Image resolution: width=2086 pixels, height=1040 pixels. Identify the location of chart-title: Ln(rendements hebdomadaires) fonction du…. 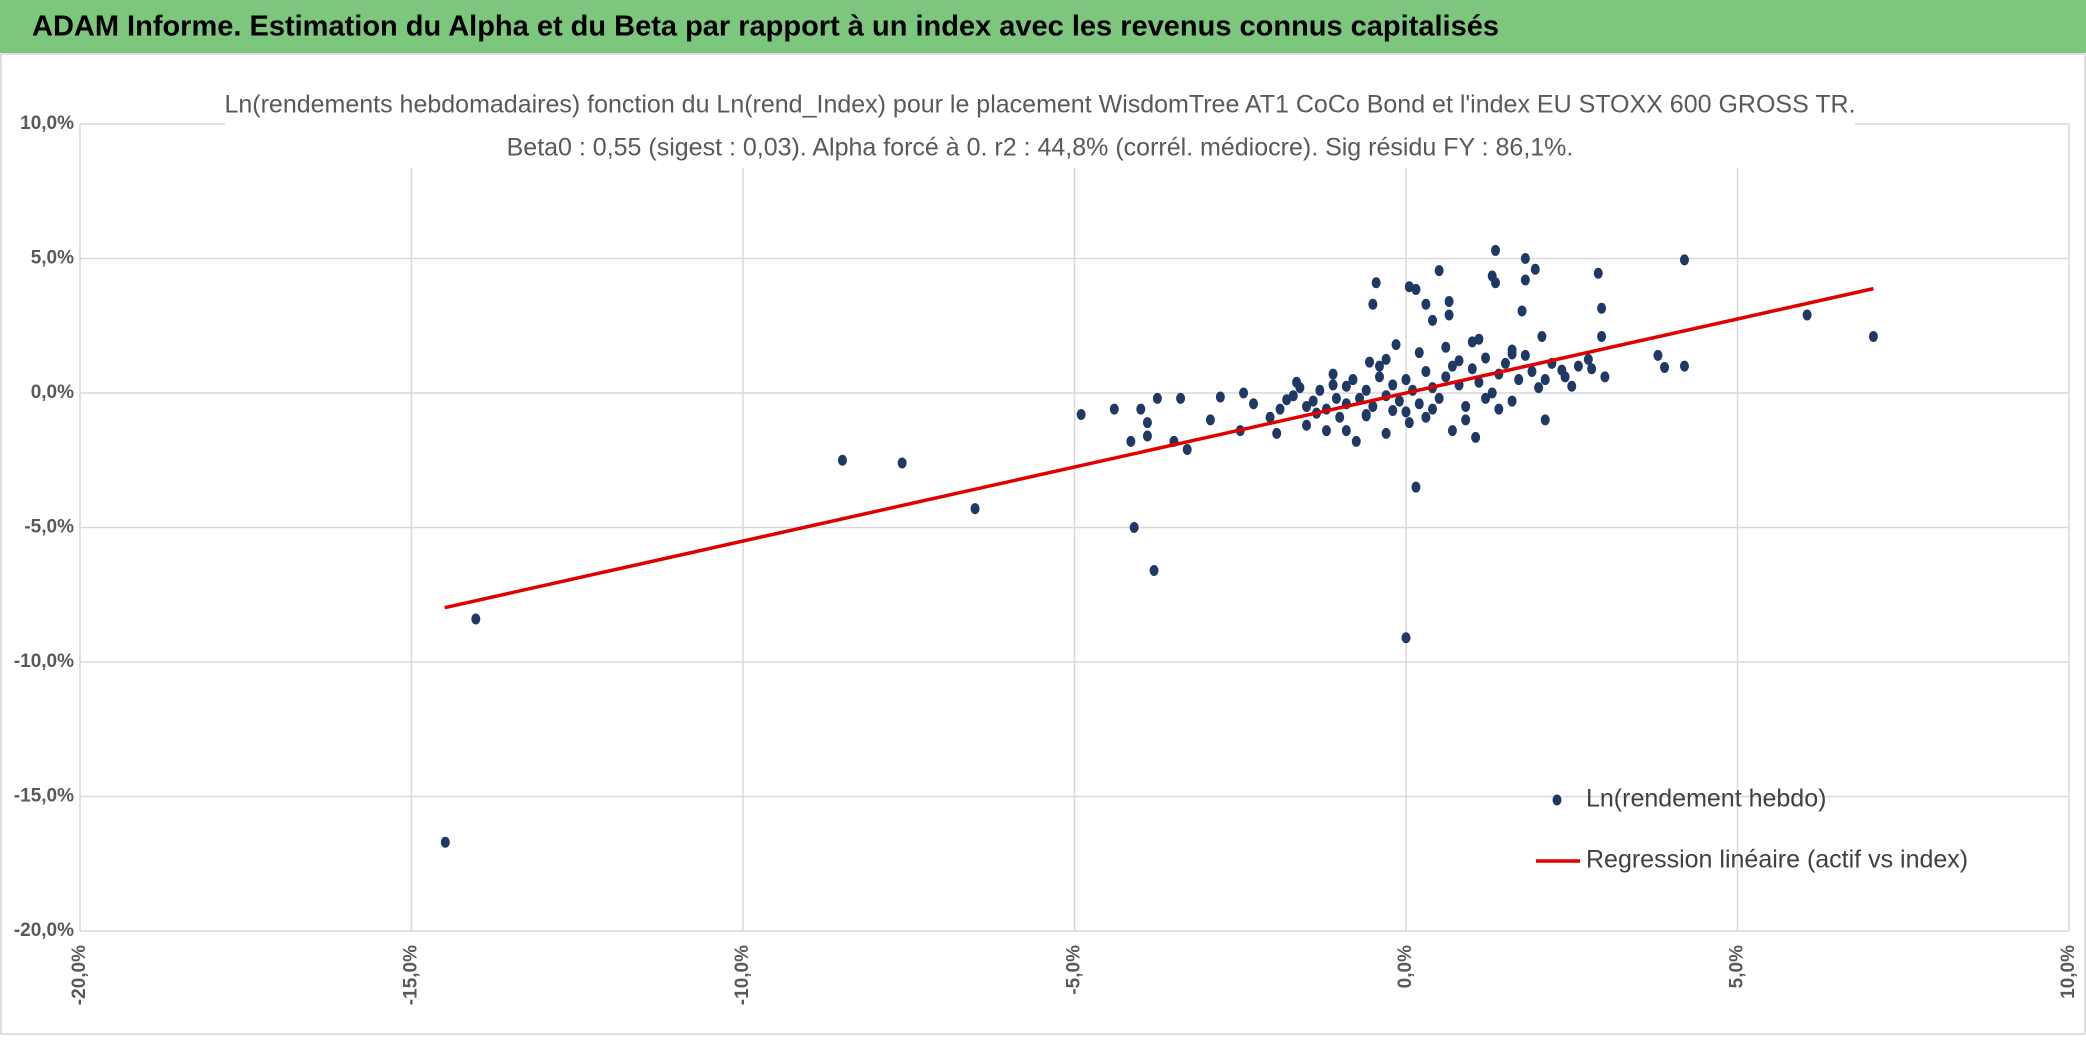
(1039, 105).